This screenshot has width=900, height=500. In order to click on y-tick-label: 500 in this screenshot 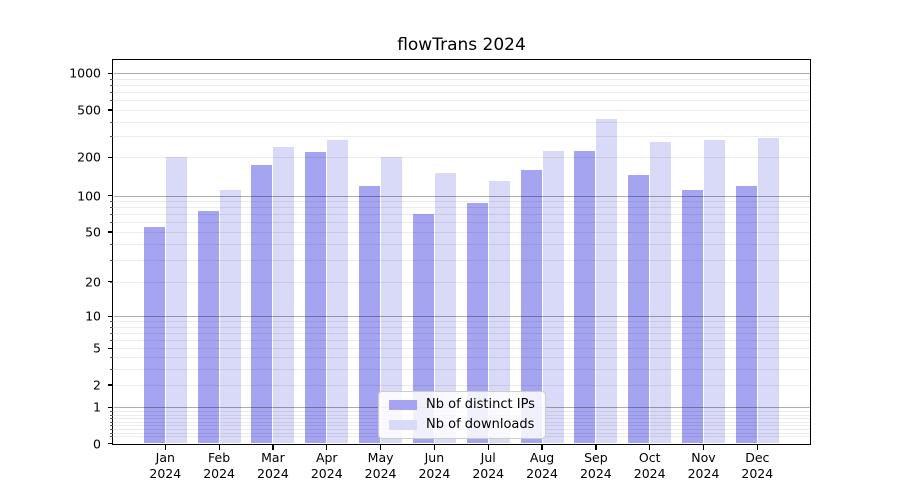, I will do `click(89, 110)`.